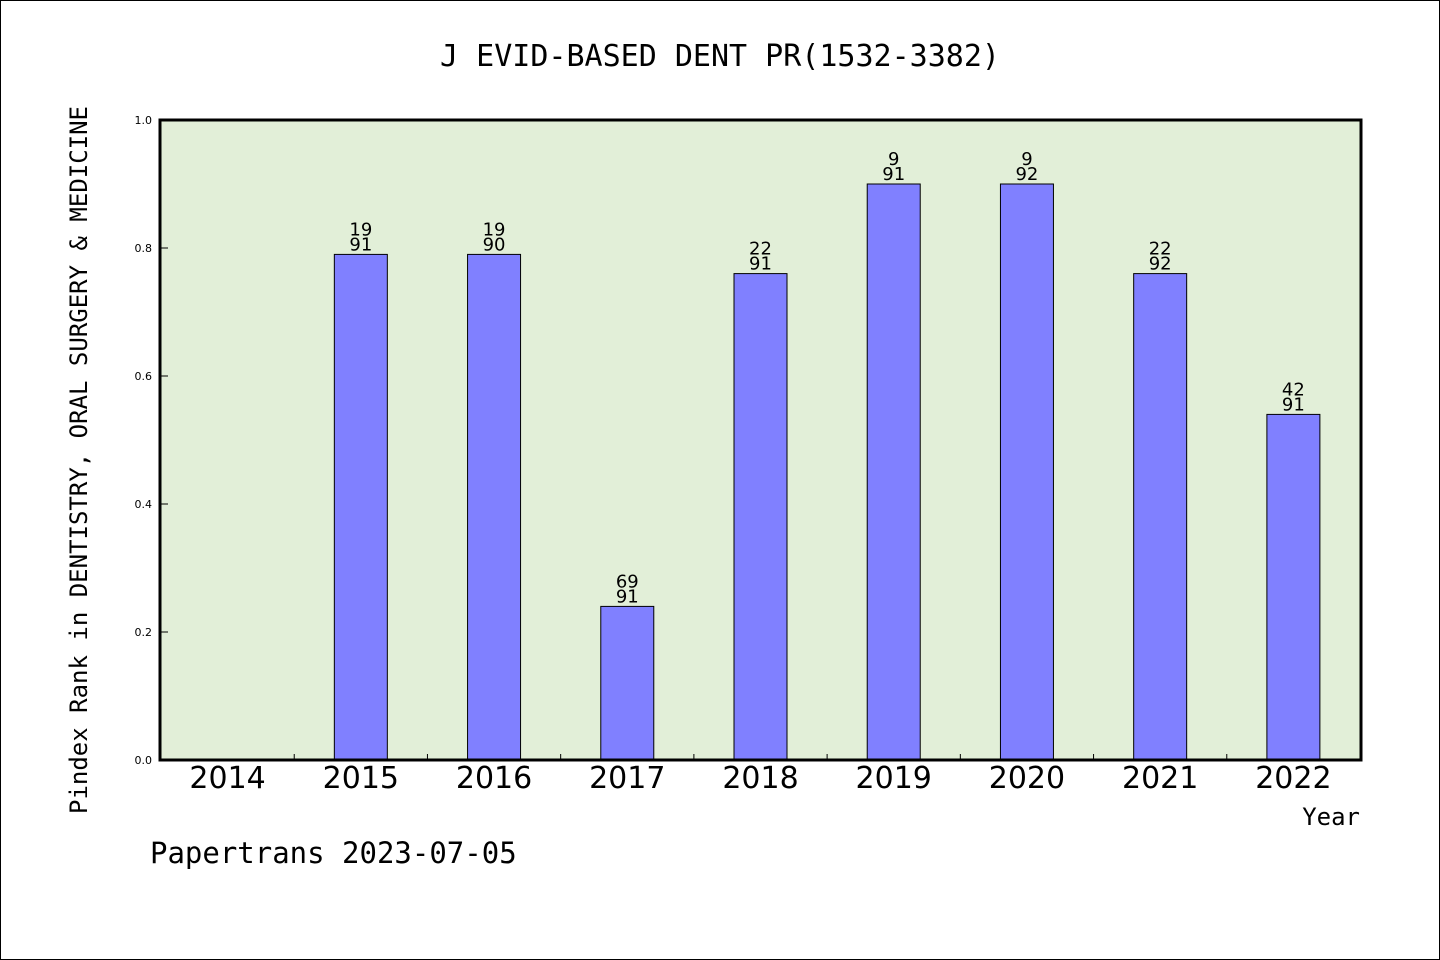 This screenshot has width=1440, height=960. I want to click on x-tick-label: 2017, so click(627, 778).